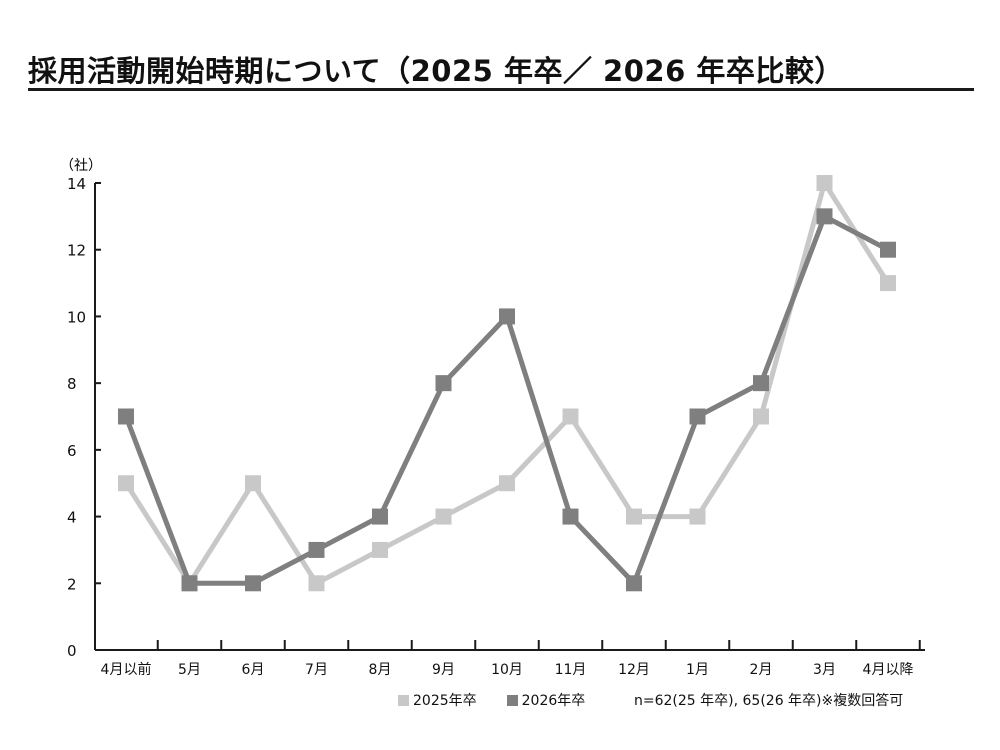 The image size is (1000, 750). Describe the element at coordinates (380, 670) in the screenshot. I see `x-tick-label: 8月` at that location.